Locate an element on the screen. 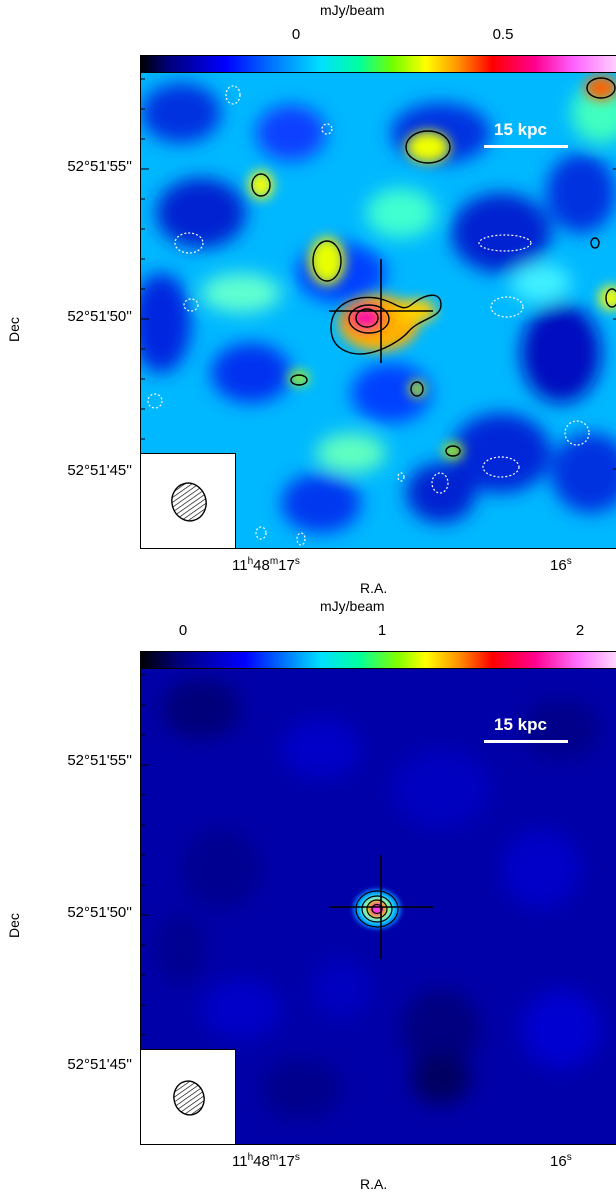  beam-inset-top is located at coordinates (188, 501).